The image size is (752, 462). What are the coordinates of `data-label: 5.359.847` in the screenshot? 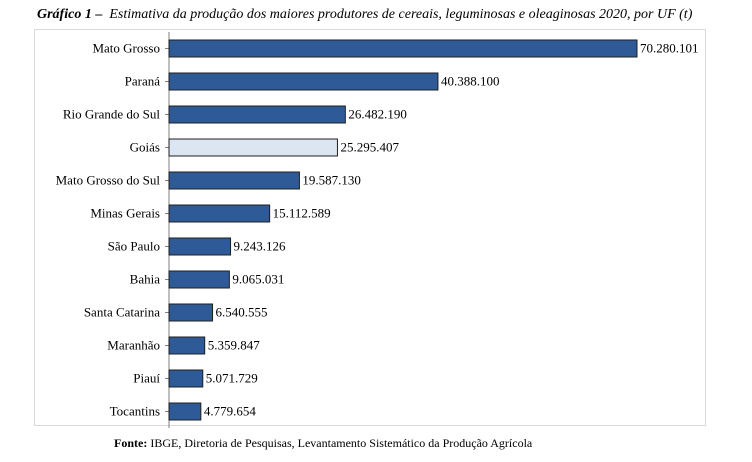 It's located at (234, 345).